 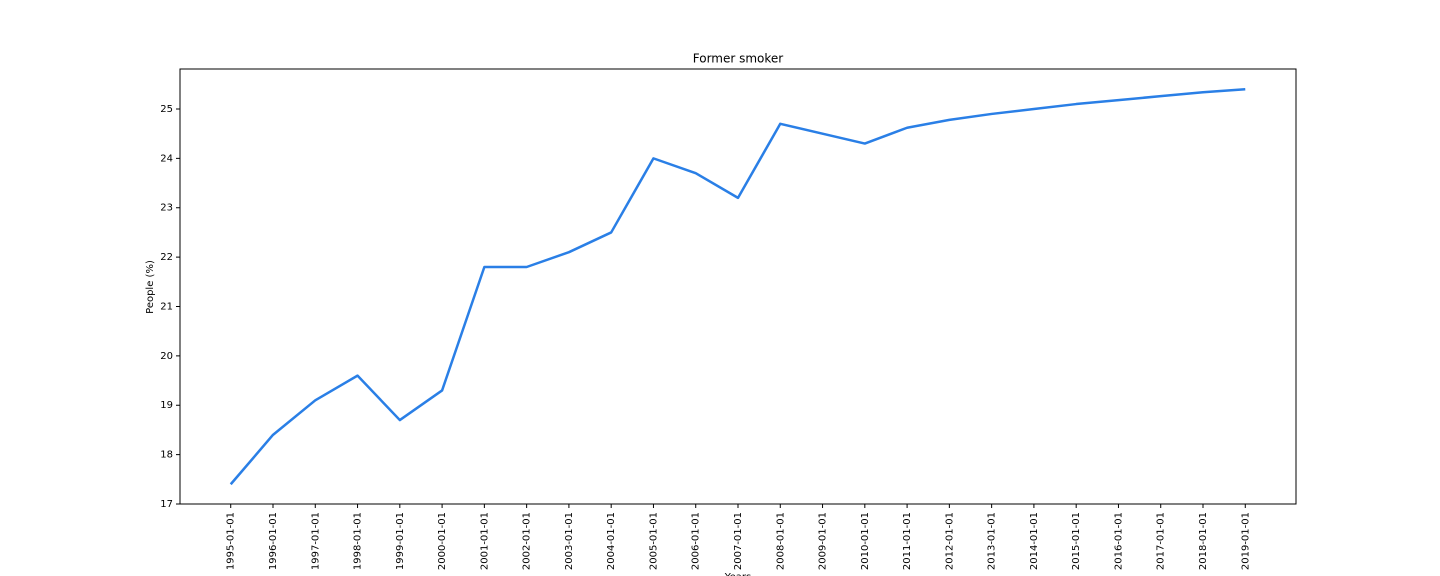 I want to click on x-tick-label: 2013-01-01, so click(x=992, y=541).